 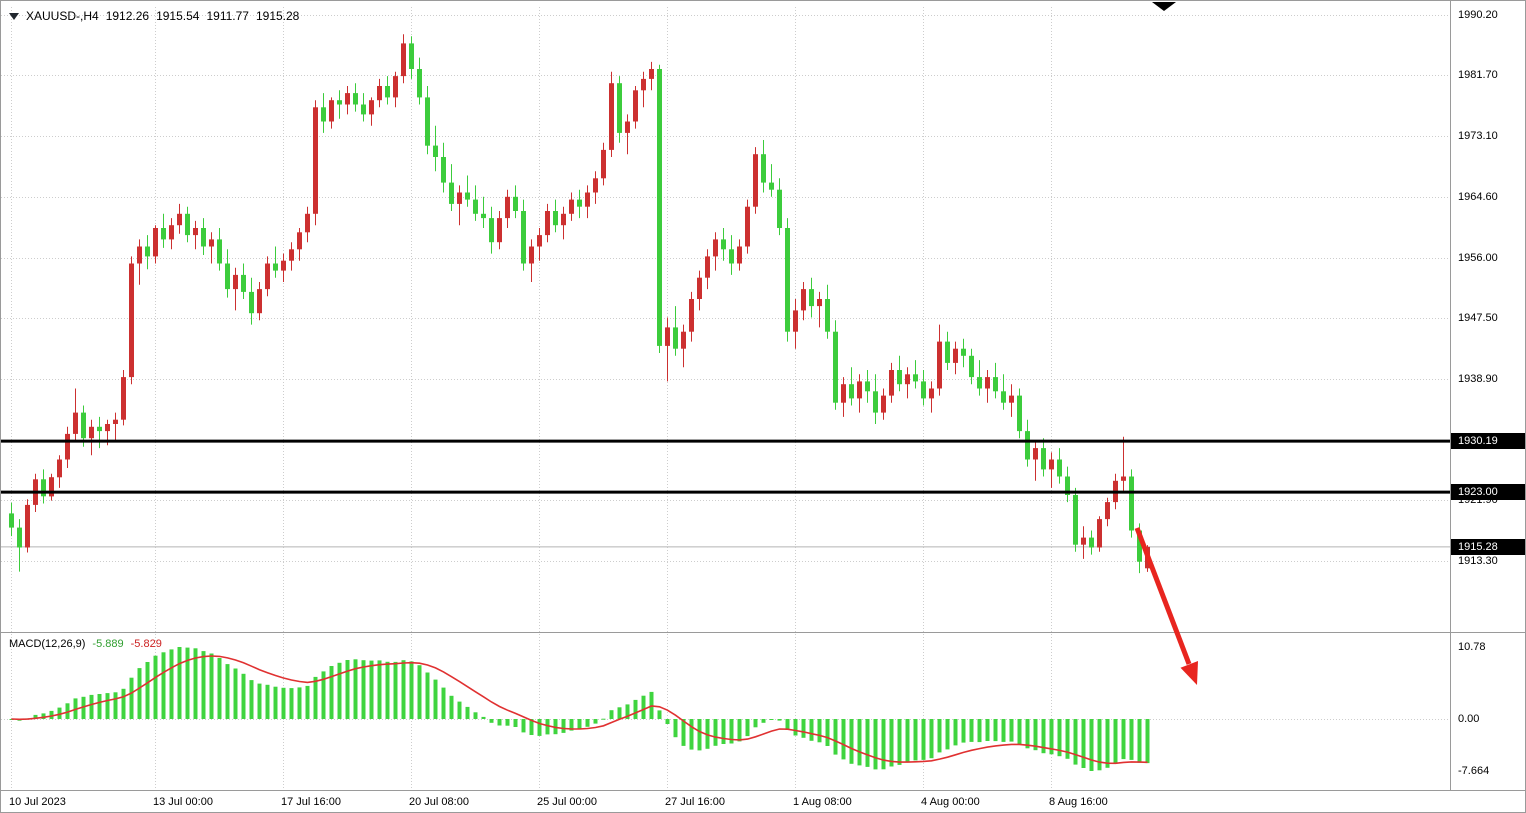 I want to click on macd-histogram, so click(x=579, y=709).